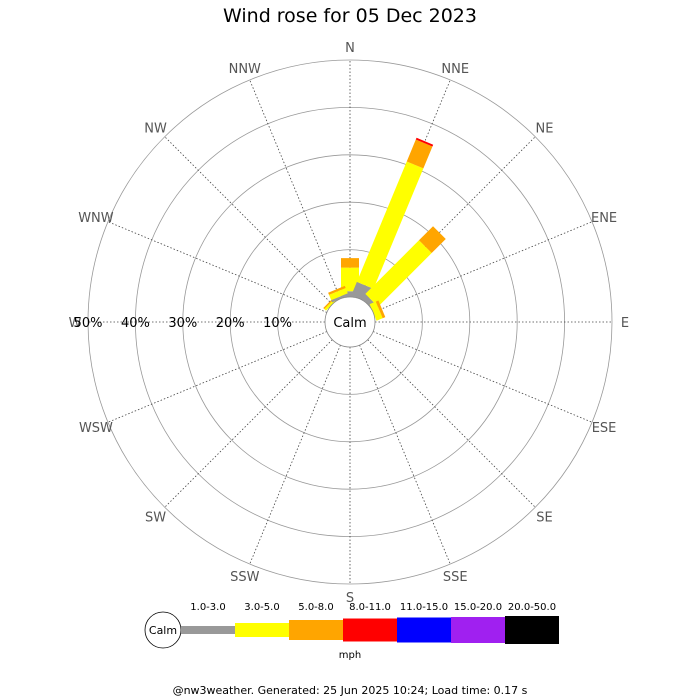  What do you see at coordinates (295, 189) in the screenshot?
I see `spoke-nnw` at bounding box center [295, 189].